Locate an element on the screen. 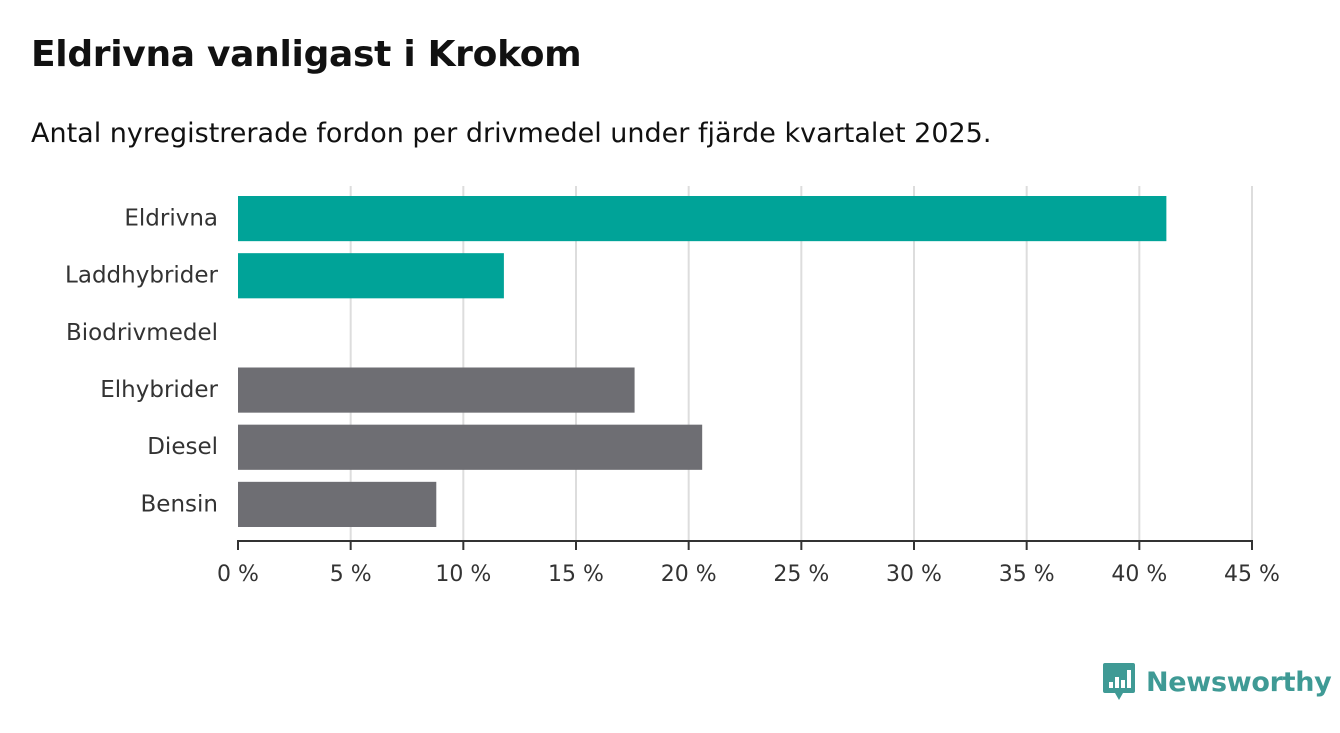 The image size is (1340, 733). x-tick-label: 45 % is located at coordinates (1252, 574).